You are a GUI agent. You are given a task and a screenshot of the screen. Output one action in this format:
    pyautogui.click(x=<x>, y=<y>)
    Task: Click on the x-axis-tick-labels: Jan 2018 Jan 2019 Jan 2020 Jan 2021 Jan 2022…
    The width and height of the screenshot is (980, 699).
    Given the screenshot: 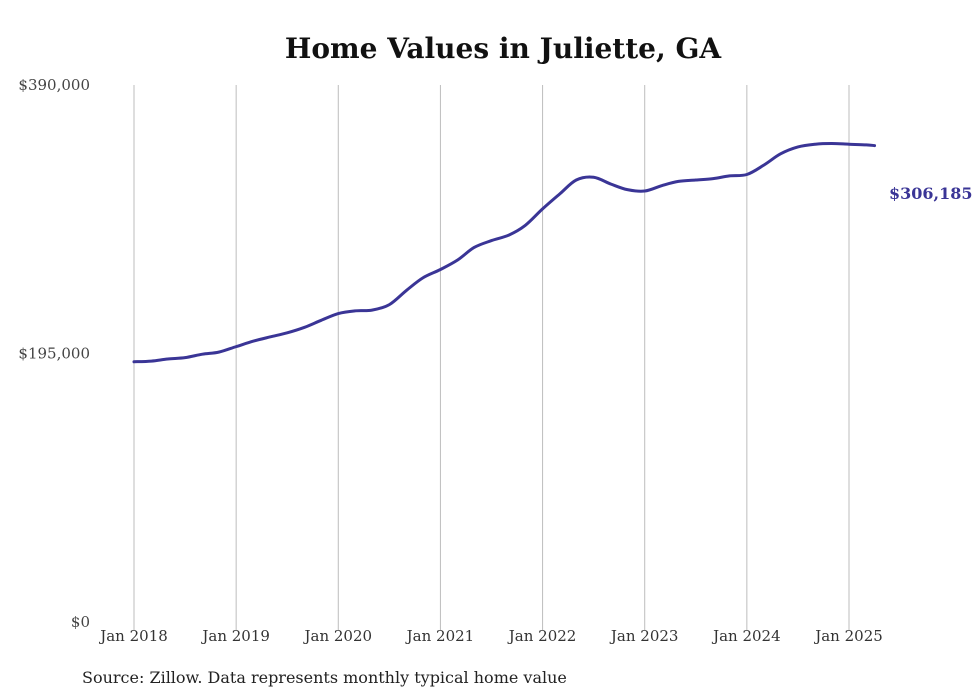 What is the action you would take?
    pyautogui.click(x=490, y=636)
    